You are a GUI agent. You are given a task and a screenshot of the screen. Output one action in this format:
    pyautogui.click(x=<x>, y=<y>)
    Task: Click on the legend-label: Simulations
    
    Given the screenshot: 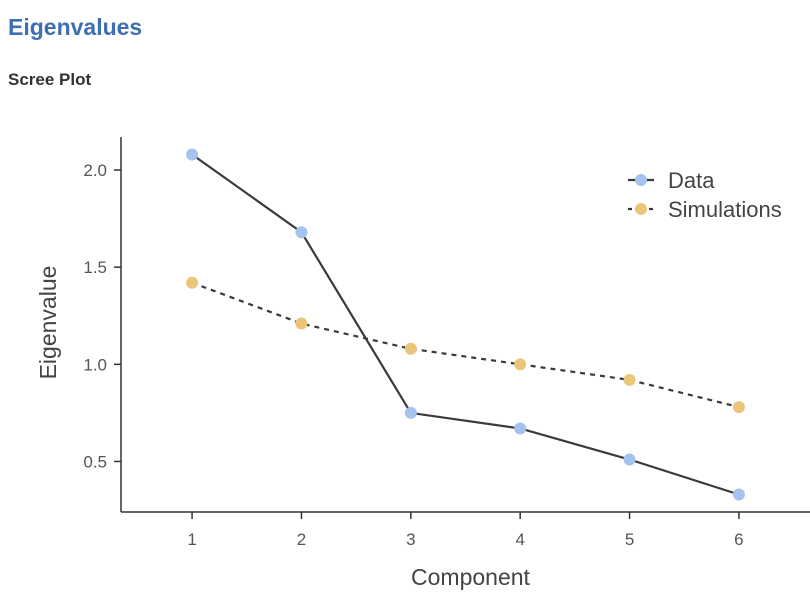 What is the action you would take?
    pyautogui.click(x=725, y=209)
    